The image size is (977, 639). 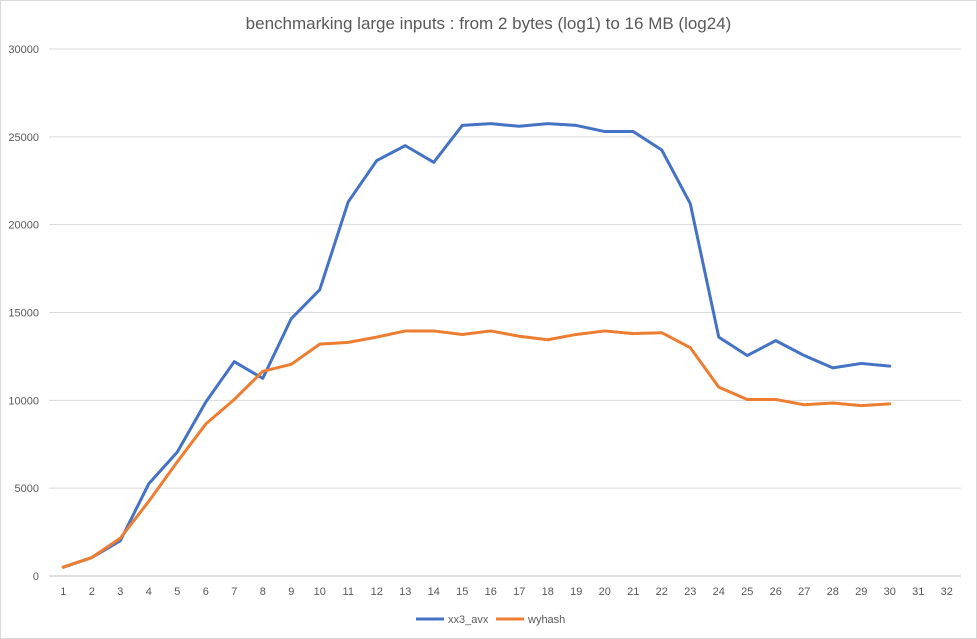 I want to click on x-tick-label: 24, so click(x=719, y=592).